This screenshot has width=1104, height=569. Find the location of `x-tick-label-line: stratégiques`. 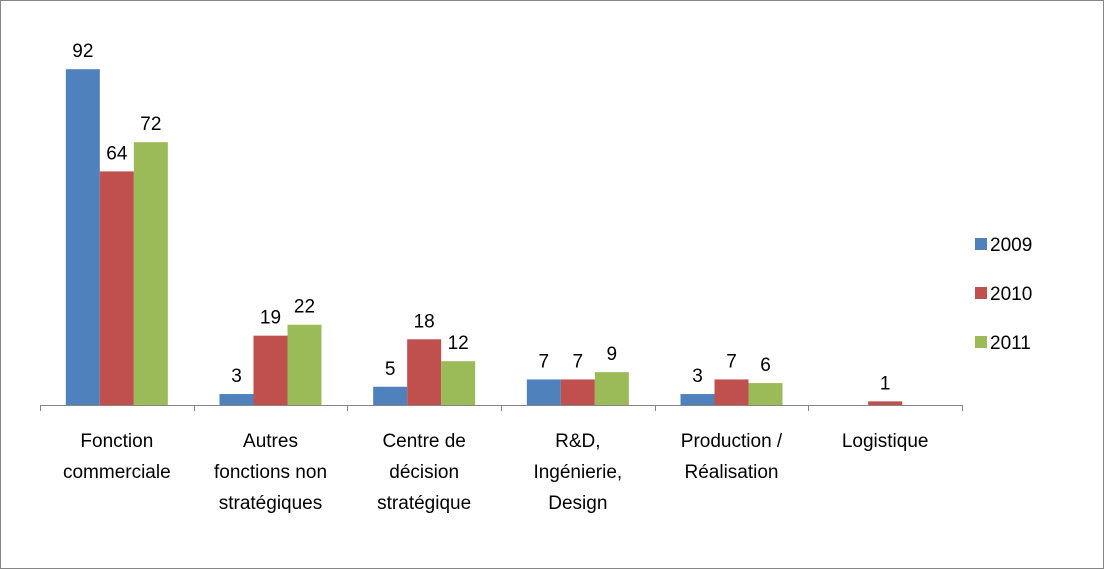

x-tick-label-line: stratégiques is located at coordinates (271, 503).